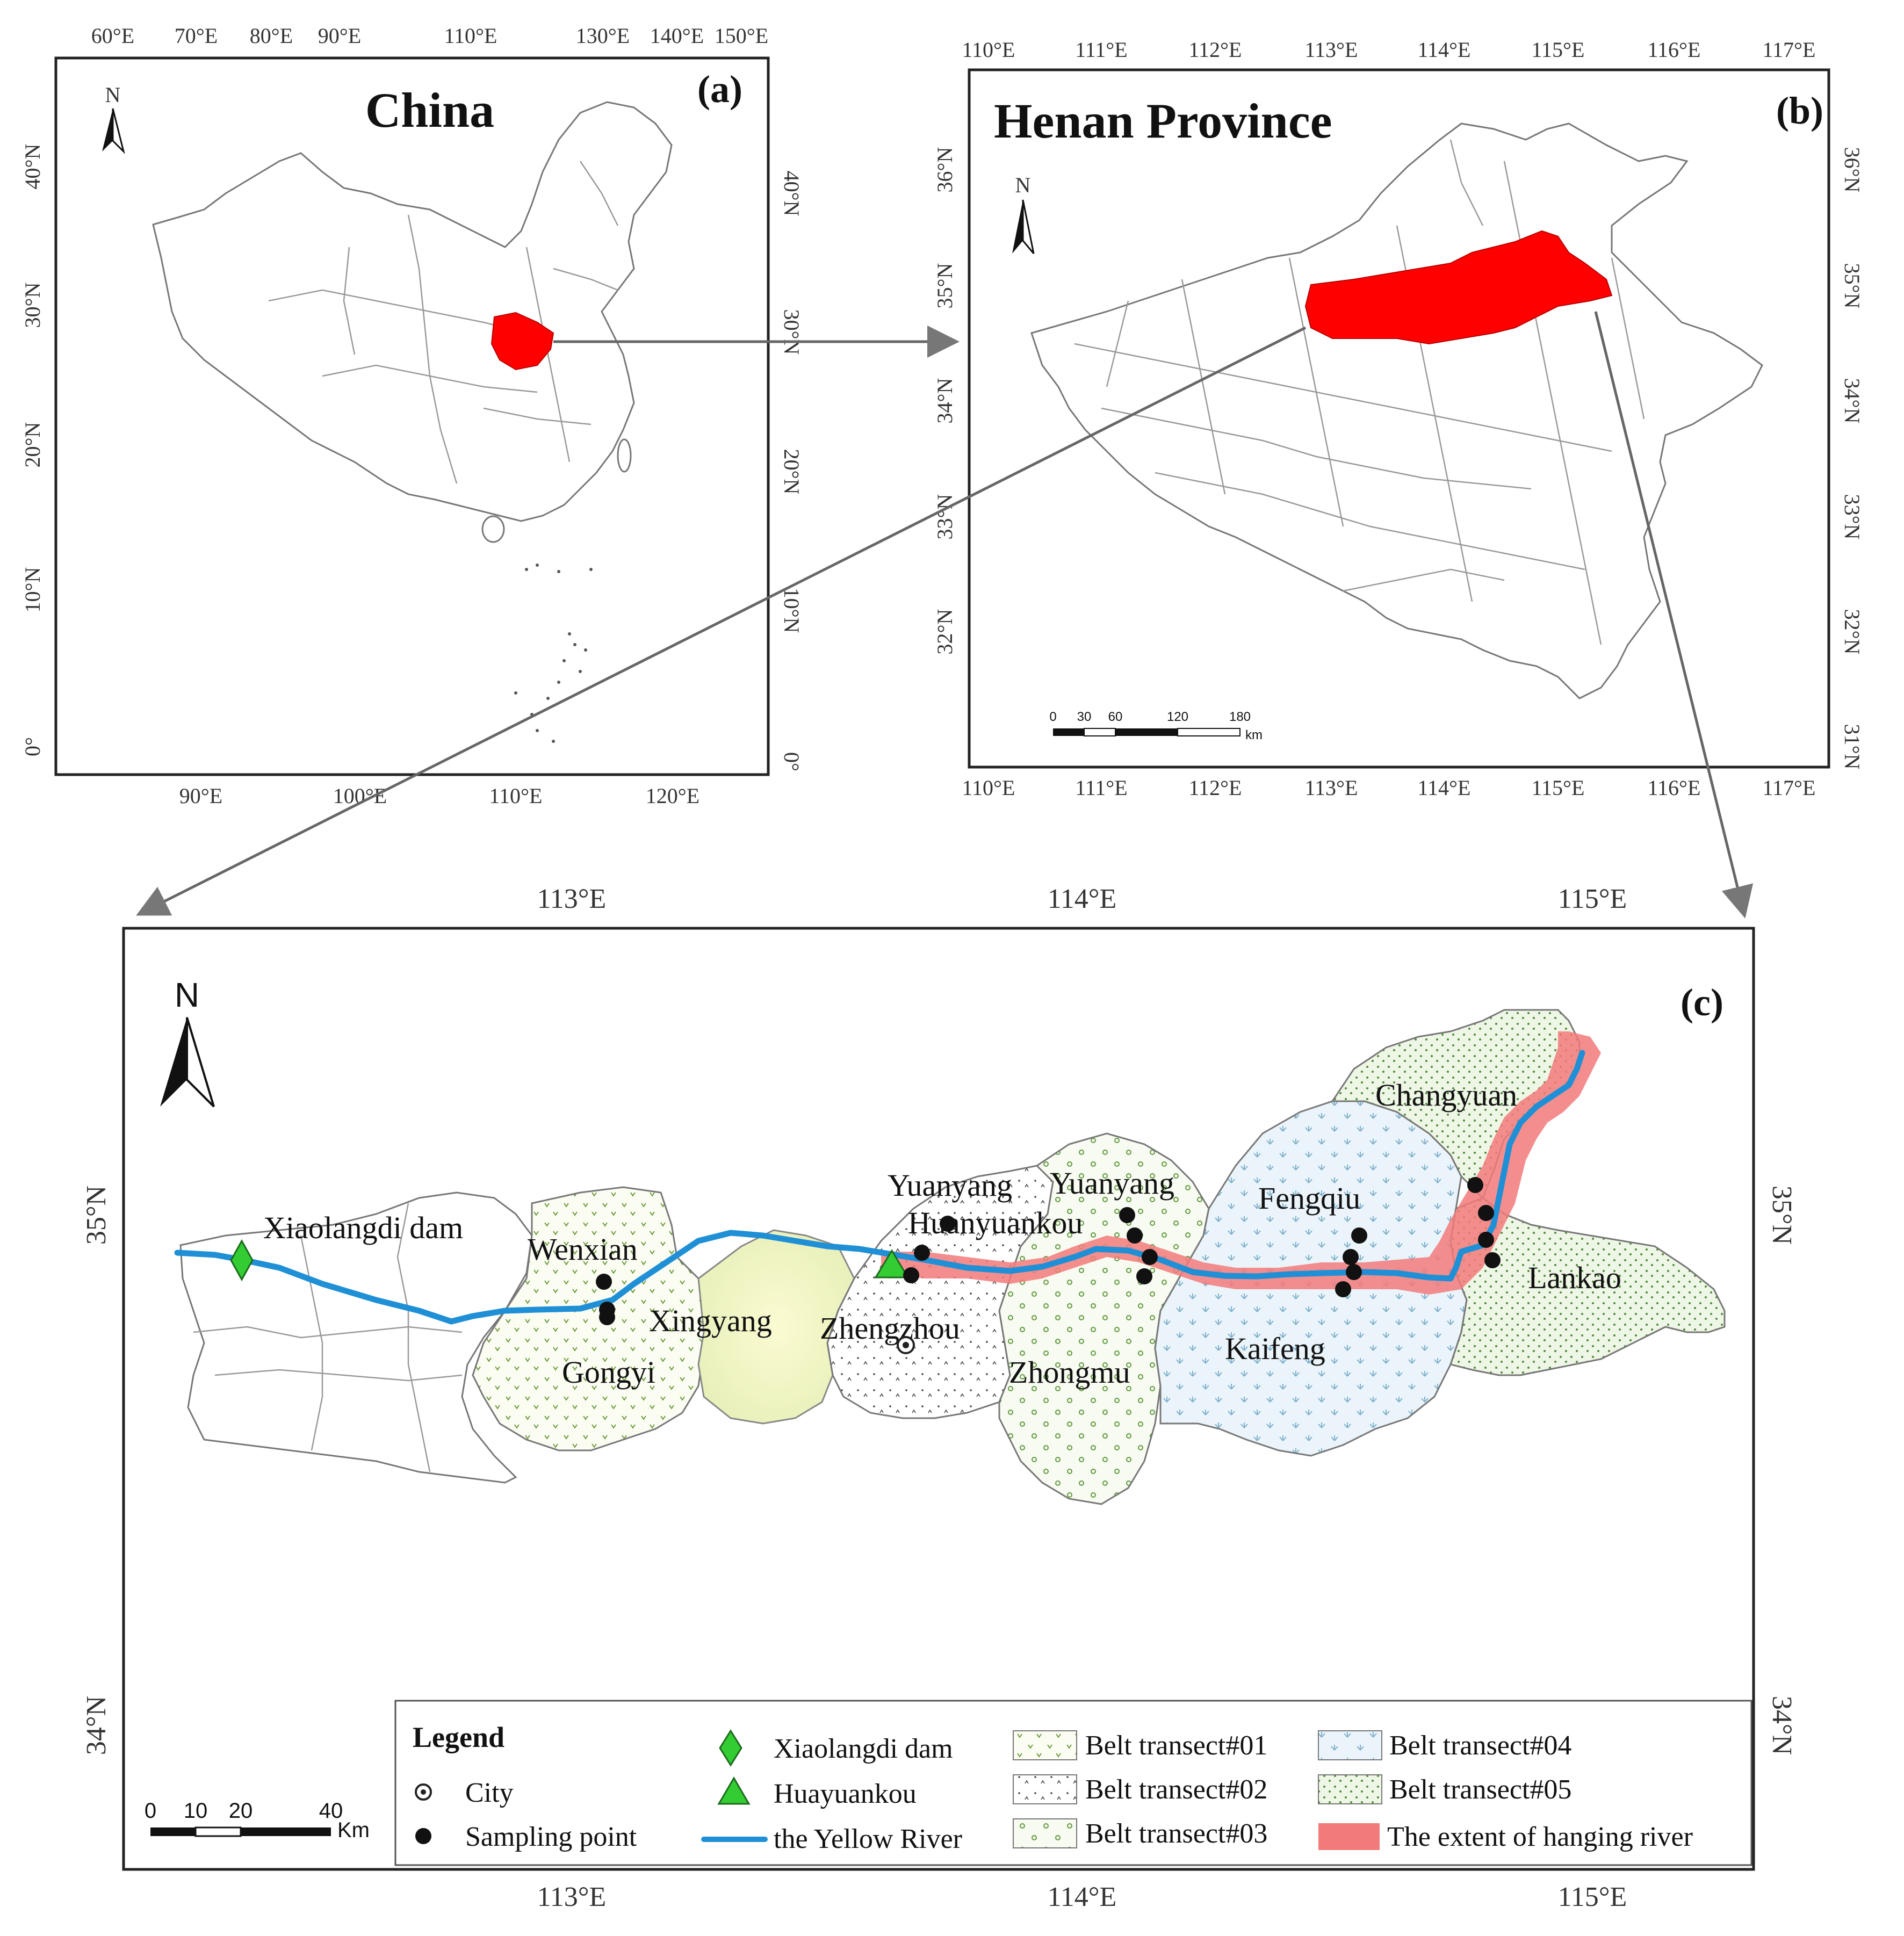 The height and width of the screenshot is (1936, 1904). Describe the element at coordinates (1163, 120) in the screenshot. I see `panel-b-title: Henan Province` at that location.